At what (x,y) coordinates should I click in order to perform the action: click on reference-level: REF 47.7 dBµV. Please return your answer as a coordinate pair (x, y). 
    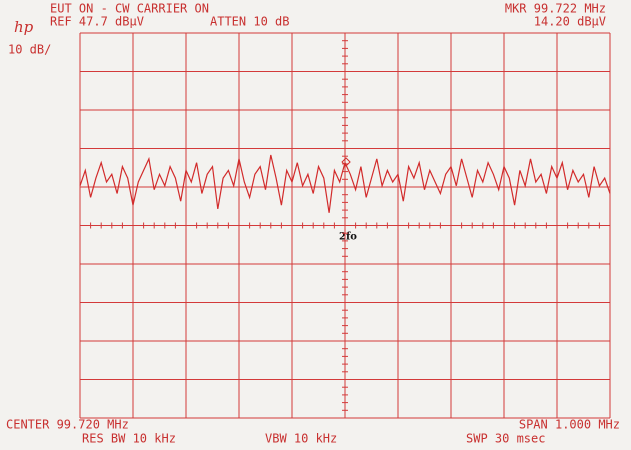
    Looking at the image, I should click on (97, 22).